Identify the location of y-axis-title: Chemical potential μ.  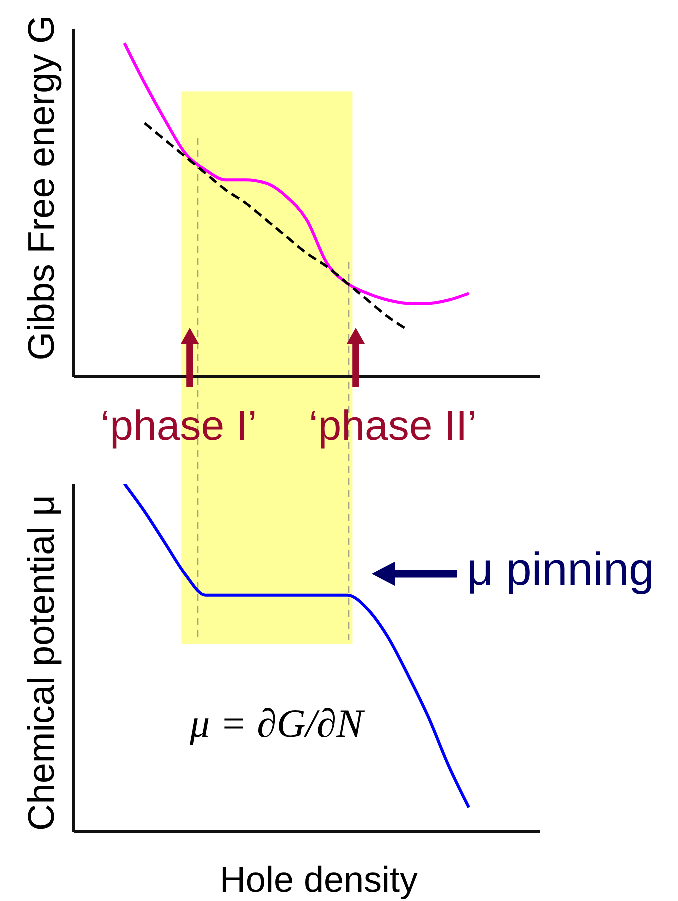
(41, 663).